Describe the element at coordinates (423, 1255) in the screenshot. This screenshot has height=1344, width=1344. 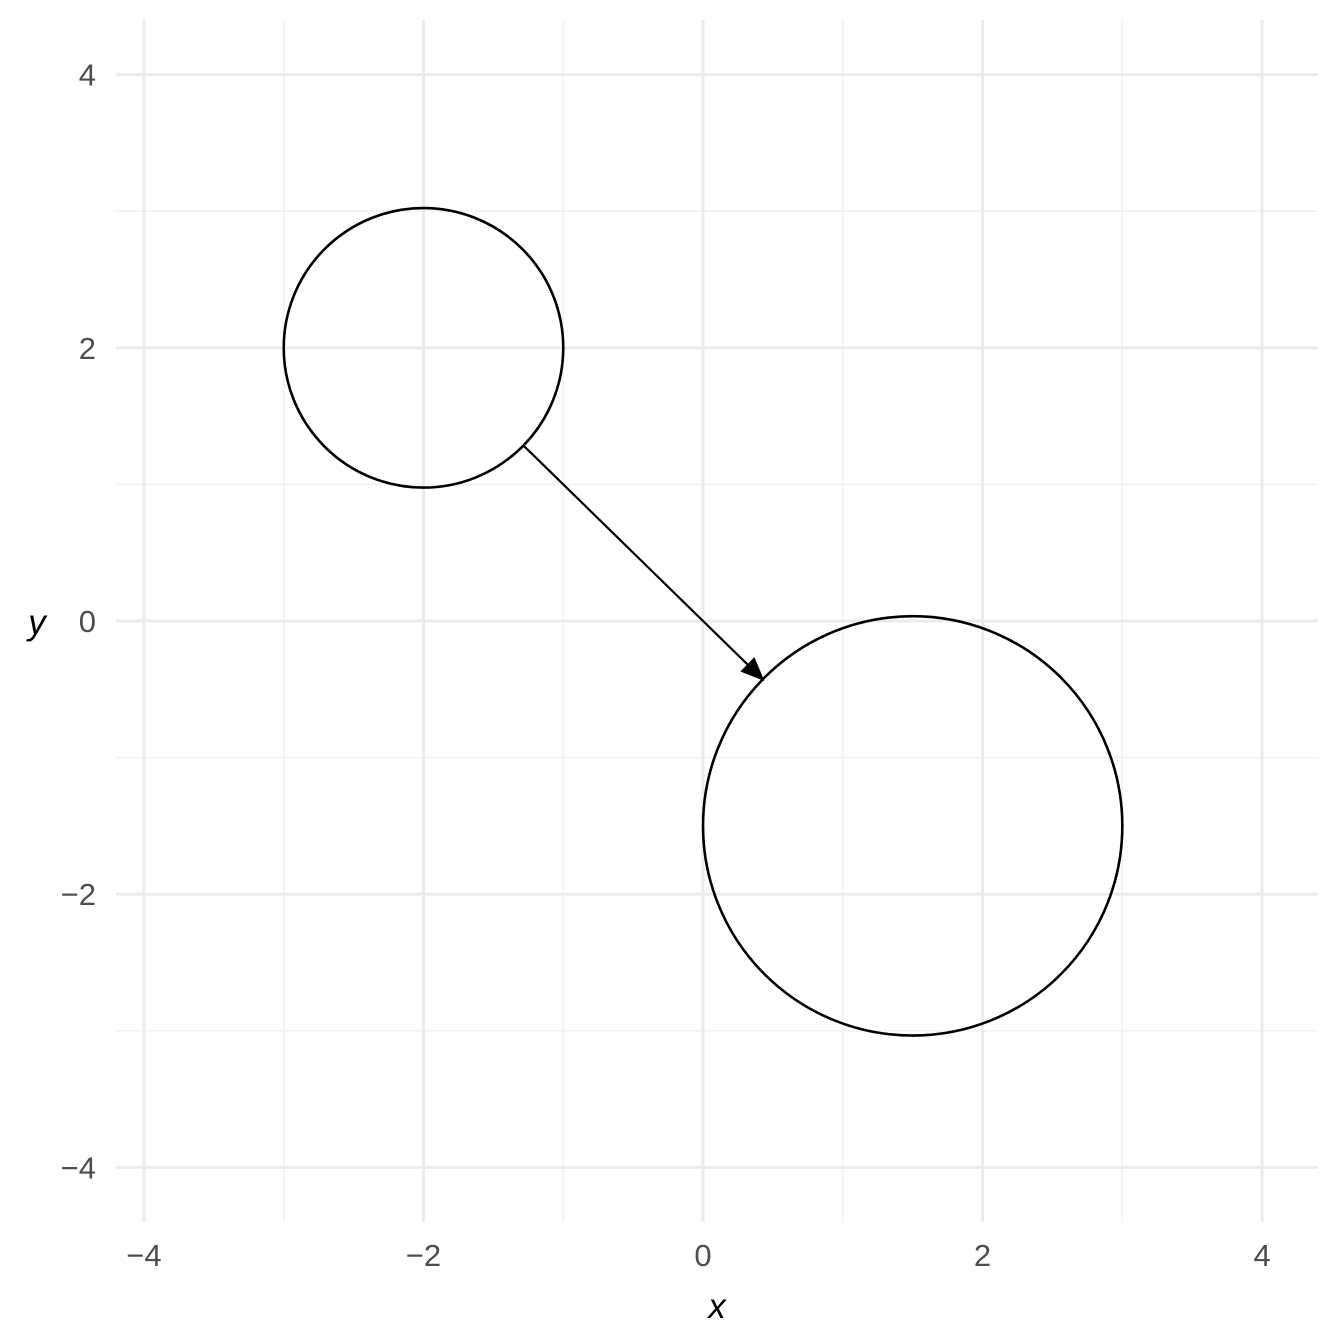
I see `x-tick-label: −2` at that location.